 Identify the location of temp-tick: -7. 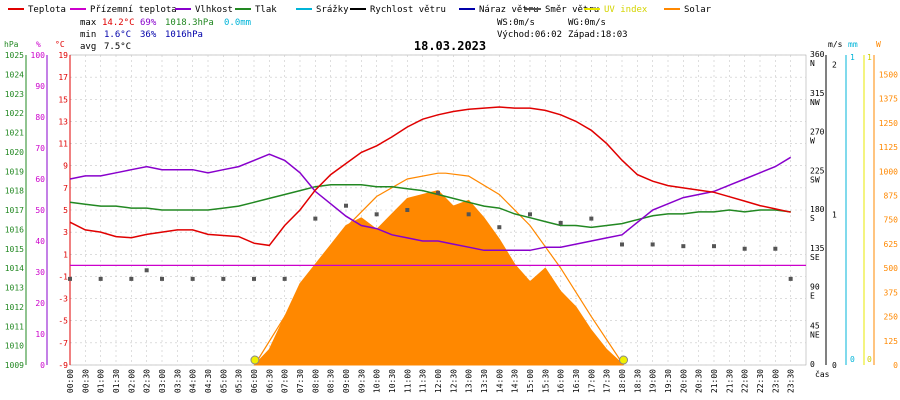
(63, 343).